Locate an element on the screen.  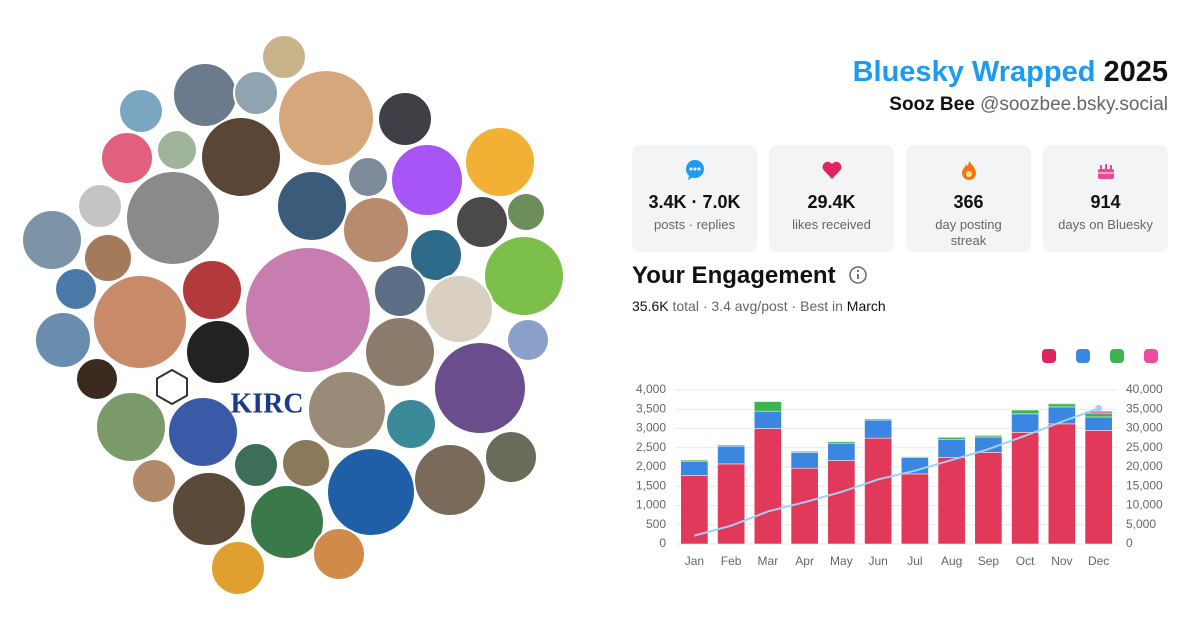
y2-tick-label: 35,000 is located at coordinates (1144, 408).